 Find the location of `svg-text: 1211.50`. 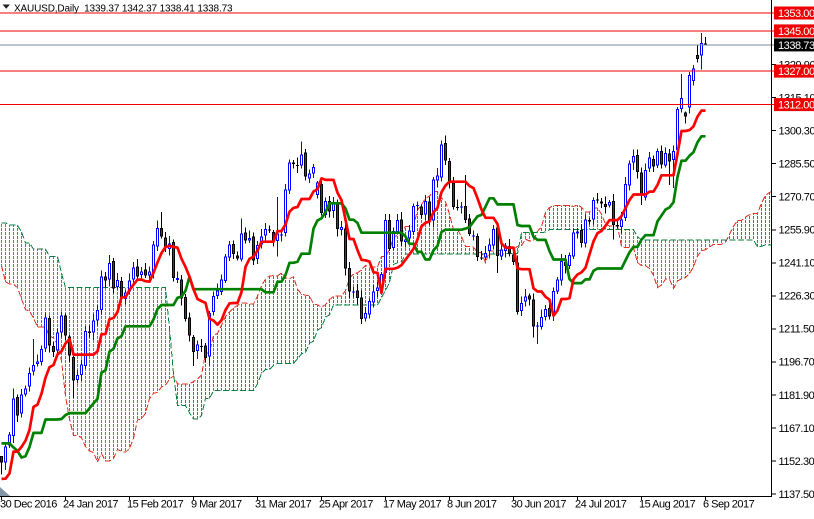

svg-text: 1211.50 is located at coordinates (796, 330).